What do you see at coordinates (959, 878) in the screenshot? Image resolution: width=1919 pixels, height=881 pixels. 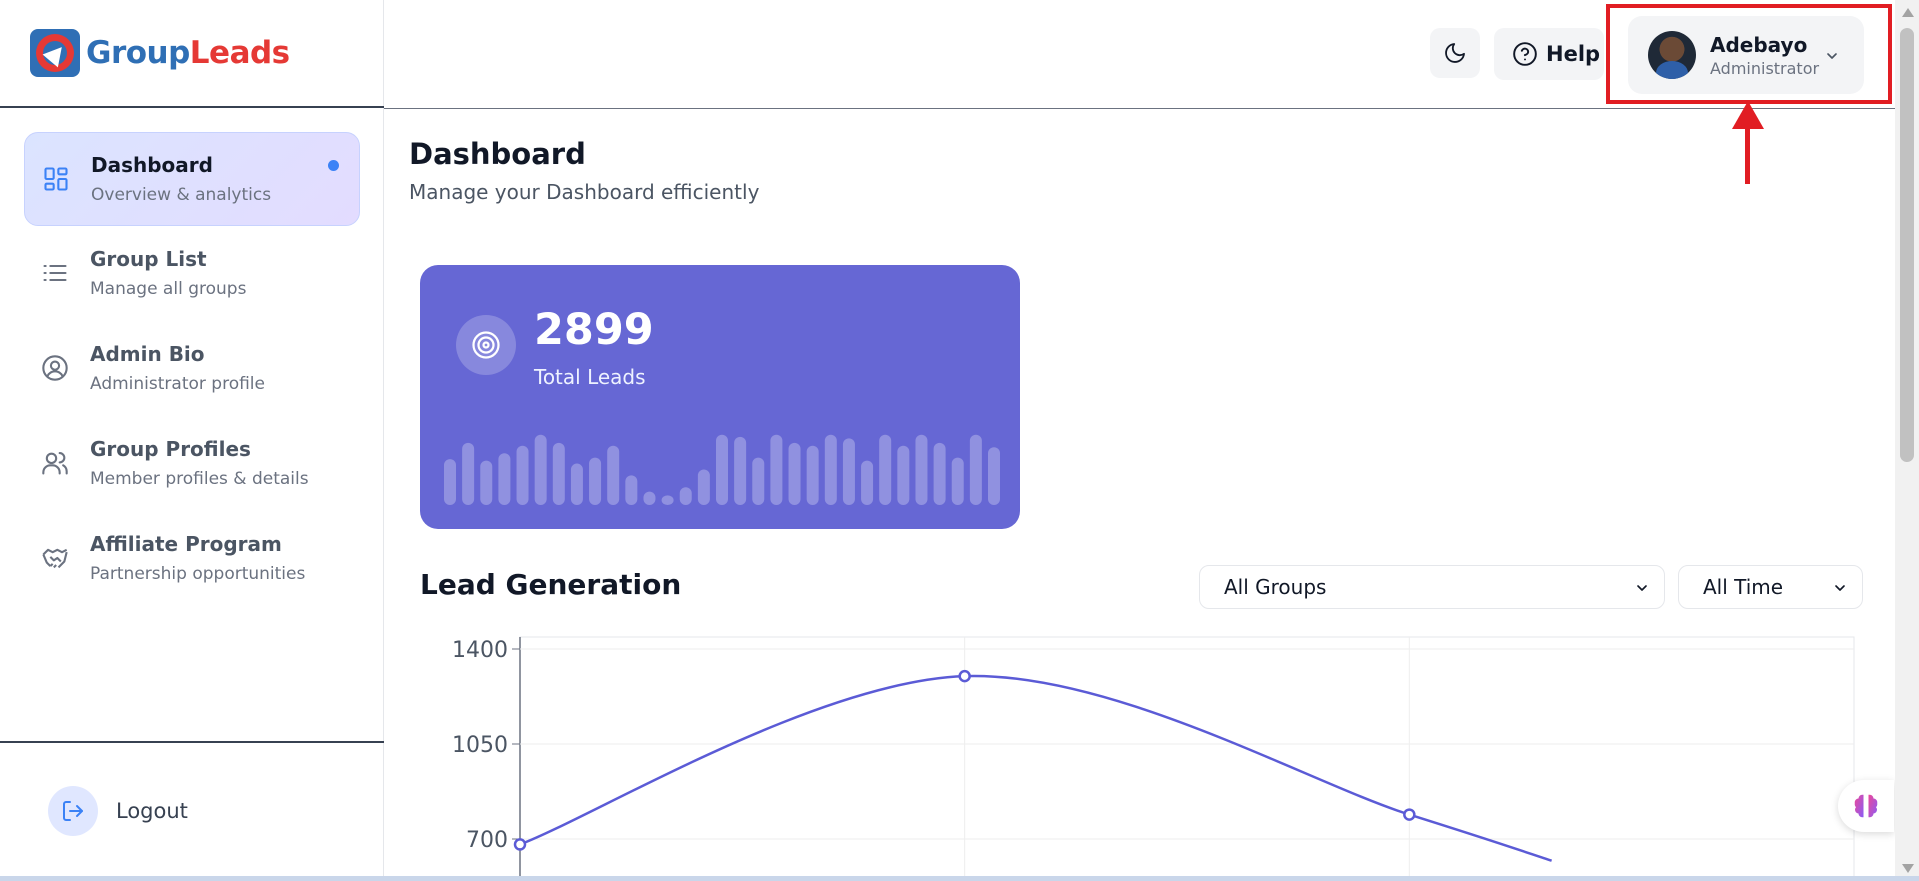 I see `bottom-edge-strip` at bounding box center [959, 878].